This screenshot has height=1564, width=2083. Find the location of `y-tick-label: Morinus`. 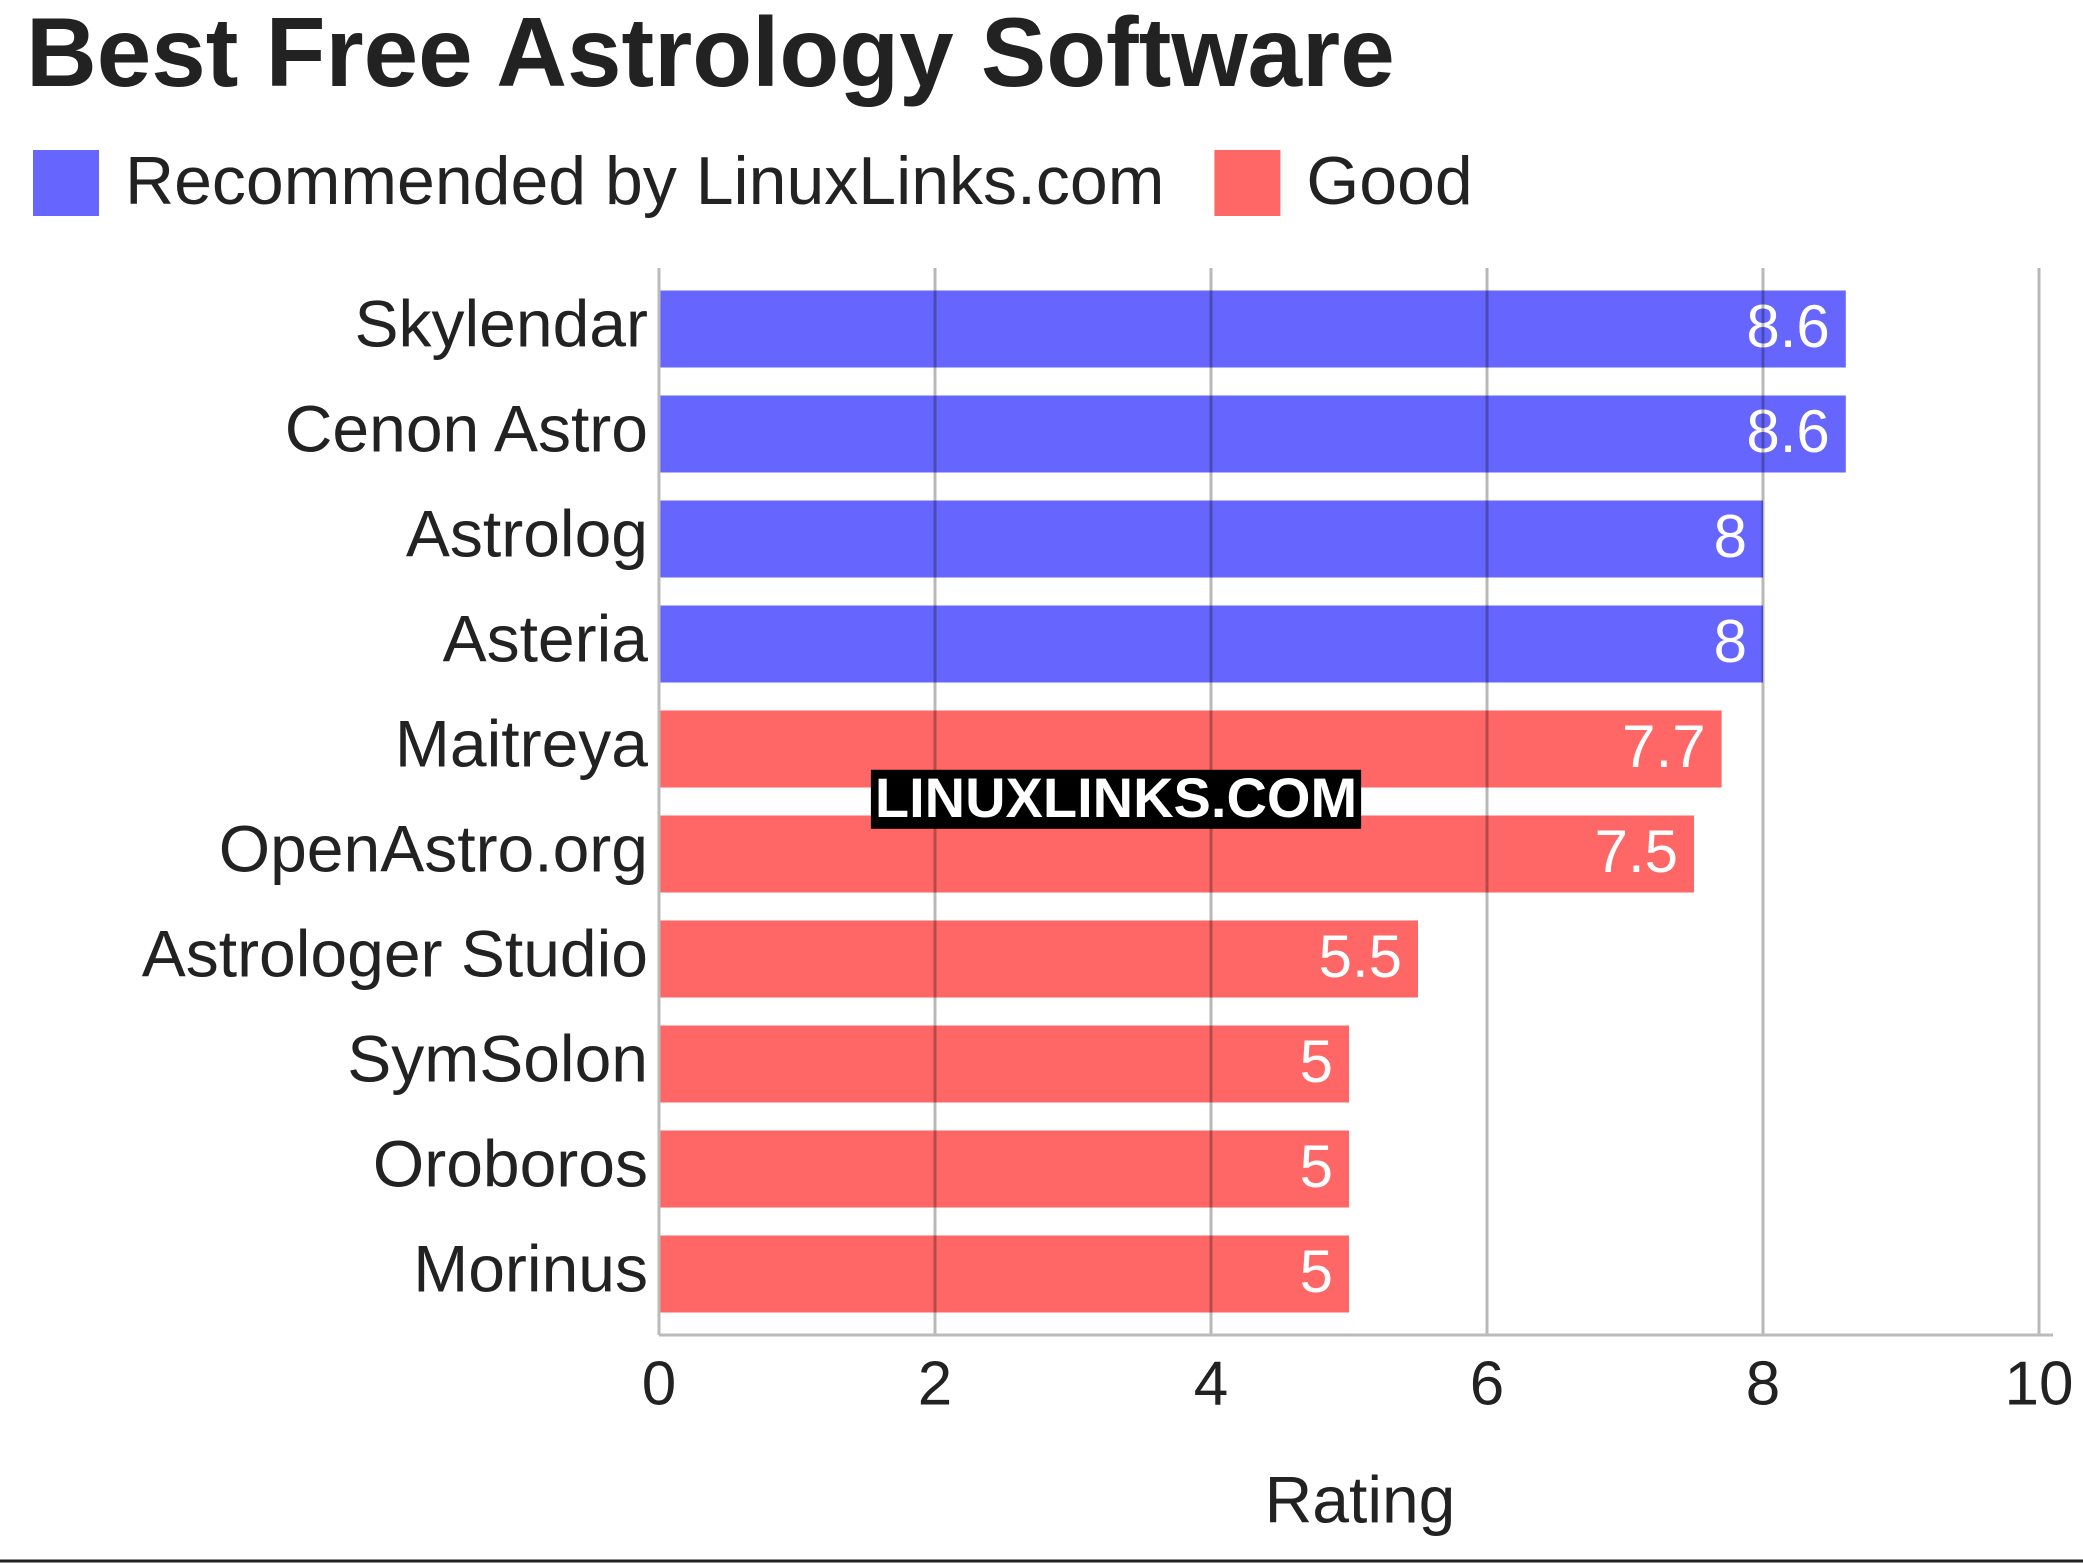

y-tick-label: Morinus is located at coordinates (530, 1268).